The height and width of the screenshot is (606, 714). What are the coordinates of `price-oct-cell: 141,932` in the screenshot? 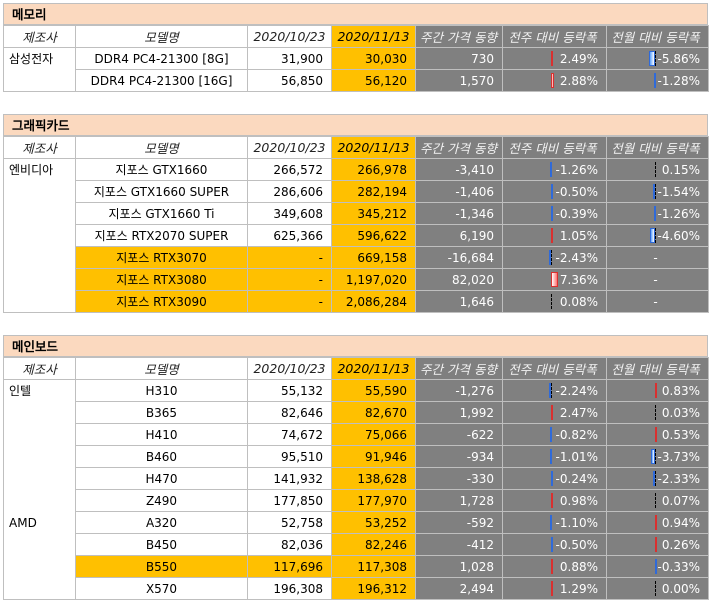 It's located at (289, 478).